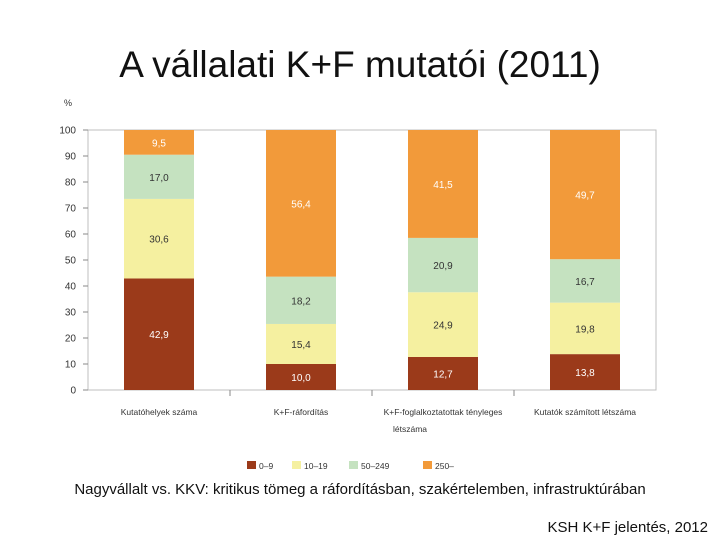  I want to click on x-category-label: K+F-foglalkoztatottak tényleges, so click(443, 412).